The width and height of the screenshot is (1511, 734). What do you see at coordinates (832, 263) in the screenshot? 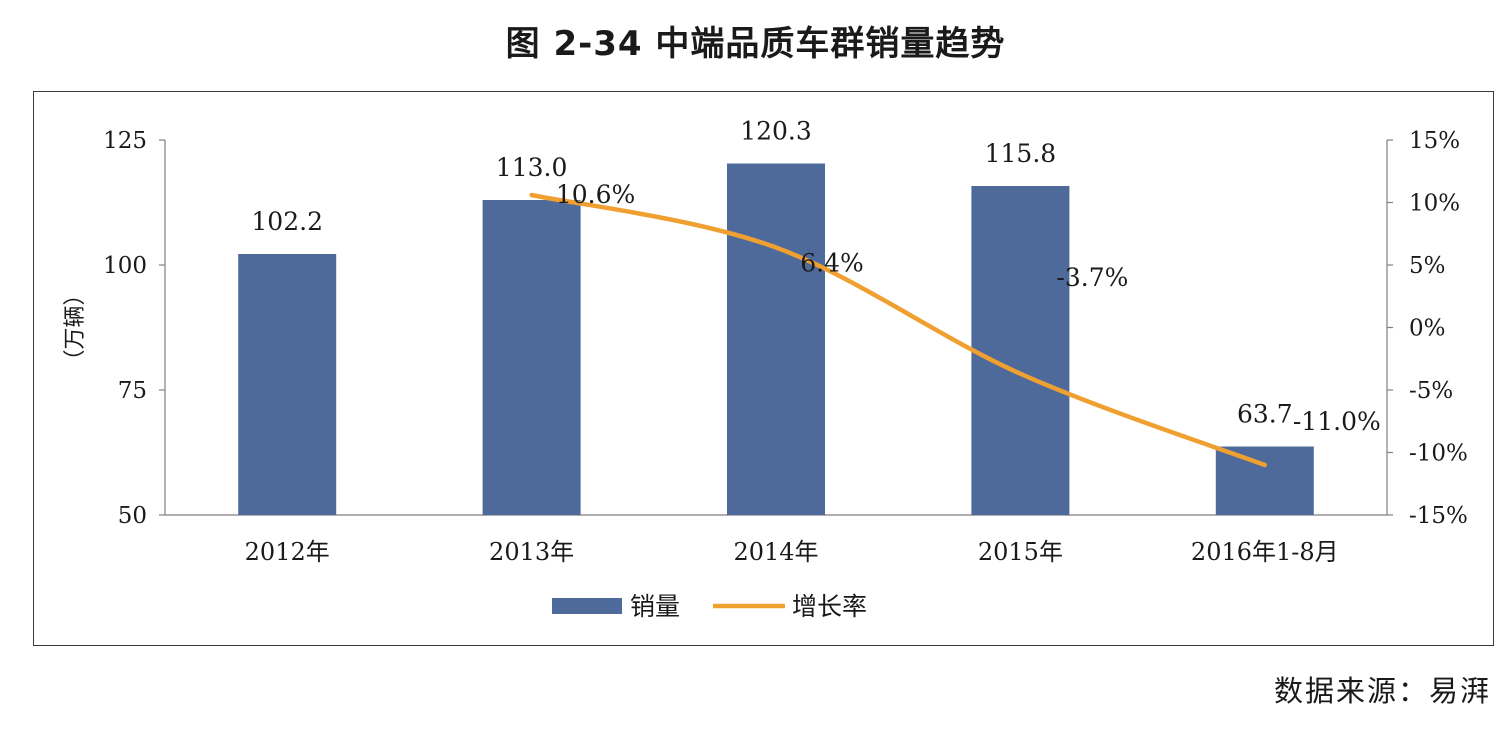
I see `line-value-label: 6.4%` at bounding box center [832, 263].